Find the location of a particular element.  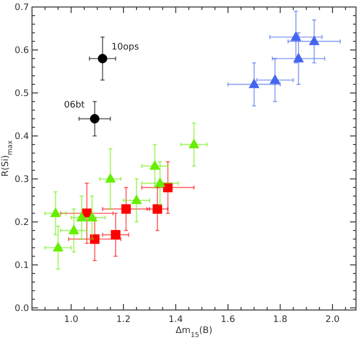

y-tick-label: 0.4 is located at coordinates (22, 137).